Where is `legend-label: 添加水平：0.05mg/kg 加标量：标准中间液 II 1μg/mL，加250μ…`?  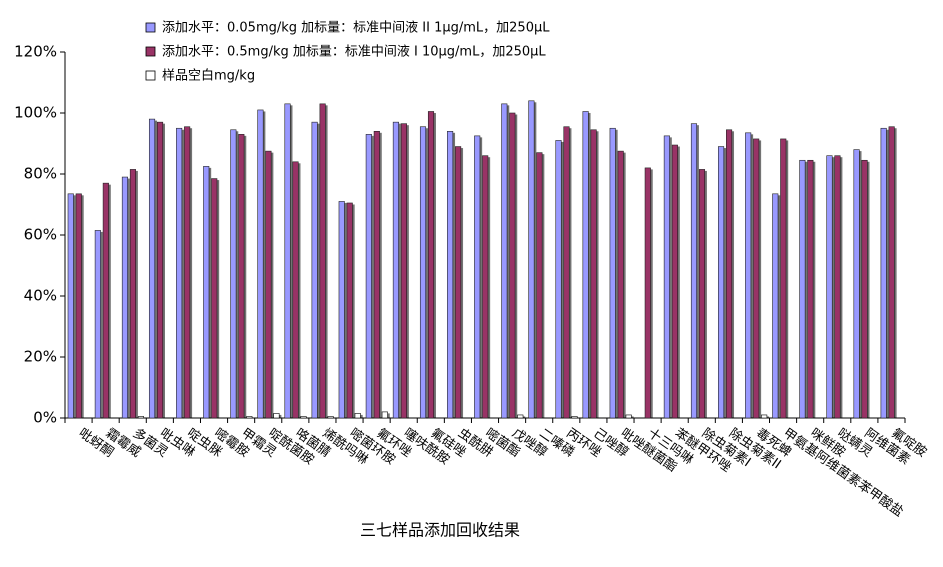 legend-label: 添加水平：0.05mg/kg 加标量：标准中间液 II 1μg/mL，加250μ… is located at coordinates (356, 28).